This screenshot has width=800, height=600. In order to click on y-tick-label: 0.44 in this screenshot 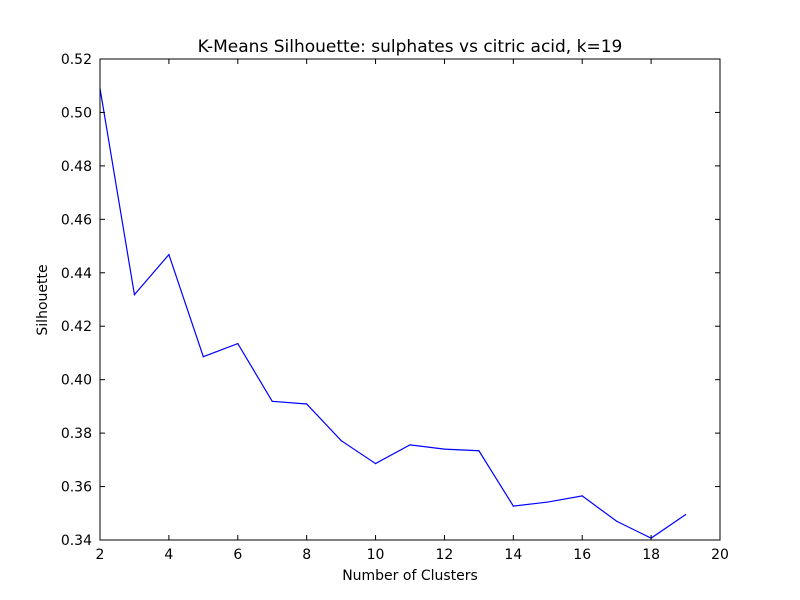, I will do `click(76, 274)`.